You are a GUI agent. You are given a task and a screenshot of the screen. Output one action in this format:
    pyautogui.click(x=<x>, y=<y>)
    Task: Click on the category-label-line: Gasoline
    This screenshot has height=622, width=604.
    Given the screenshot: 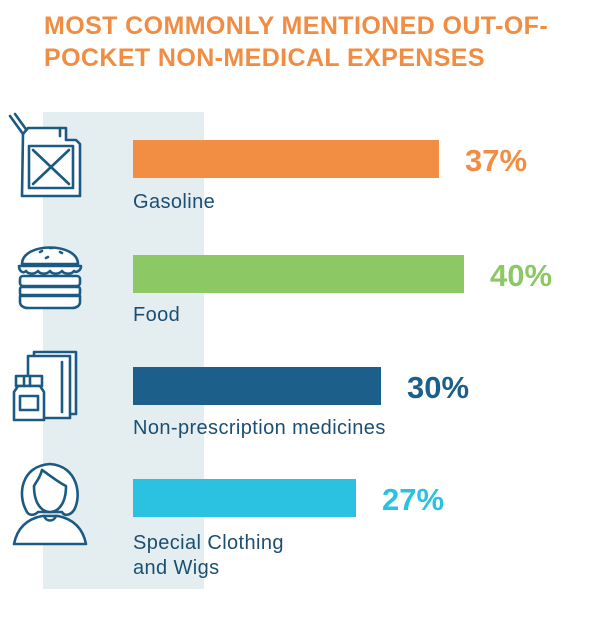 What is the action you would take?
    pyautogui.click(x=174, y=202)
    